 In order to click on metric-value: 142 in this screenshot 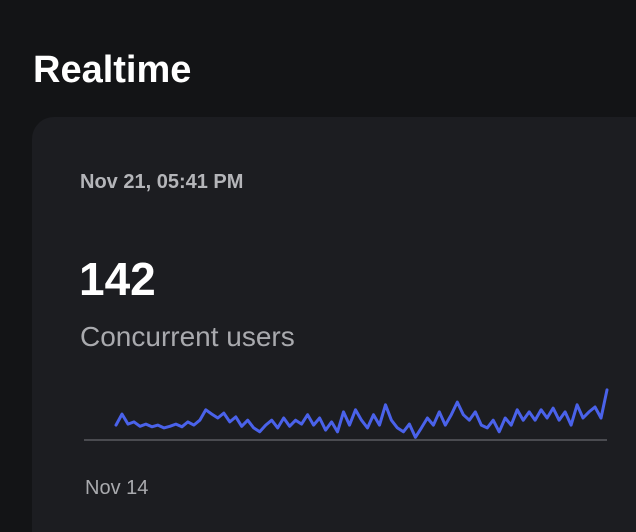, I will do `click(117, 279)`.